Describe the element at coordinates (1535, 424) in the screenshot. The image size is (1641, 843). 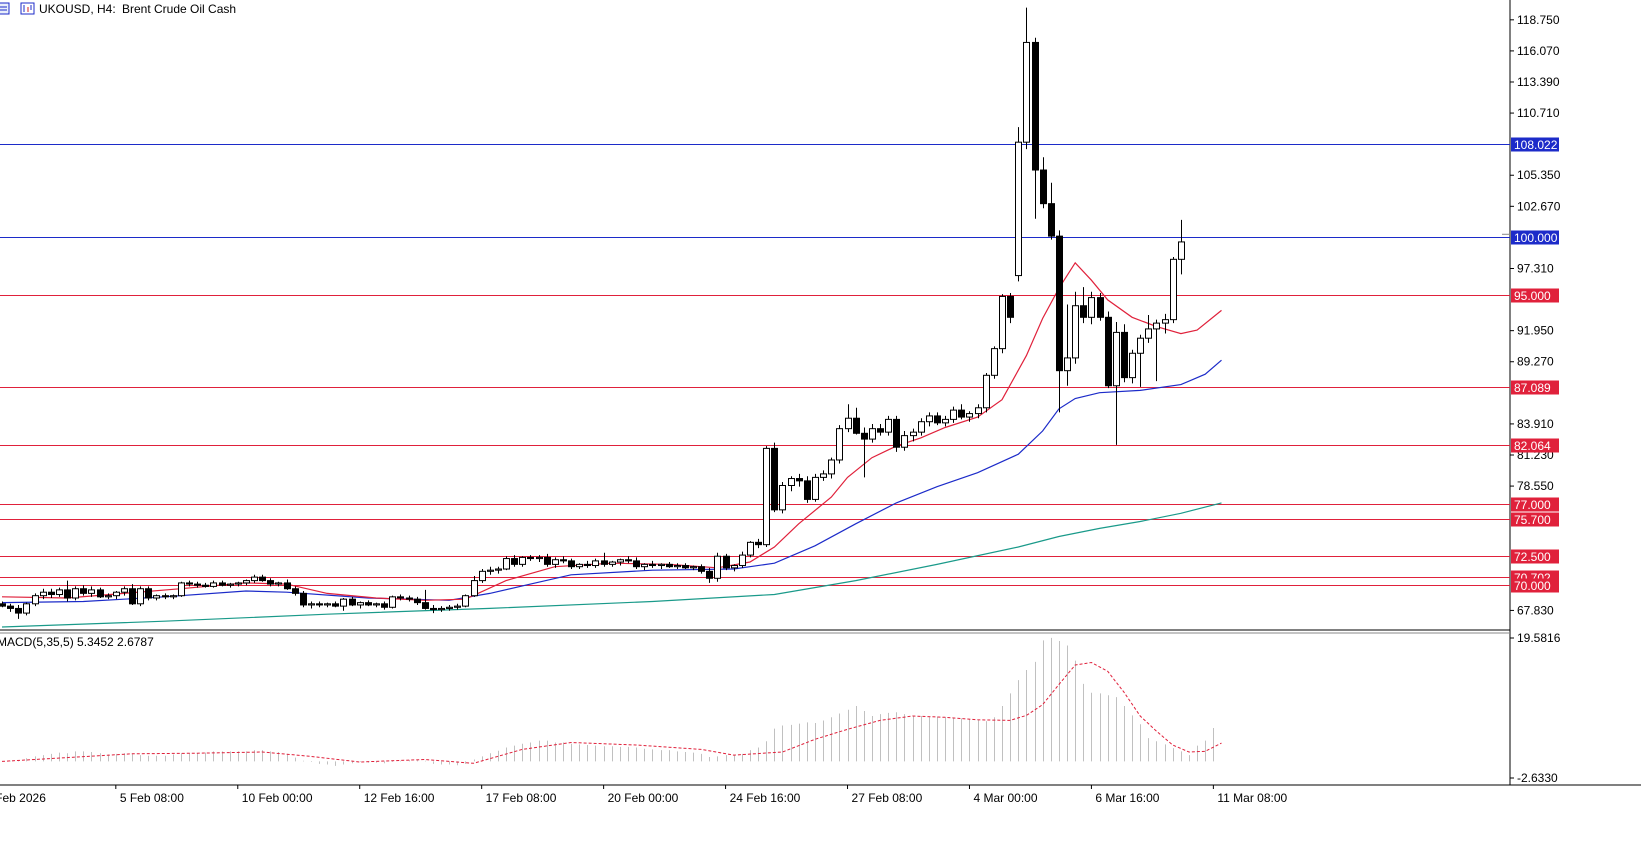
I see `price-tick-label: 83.910` at that location.